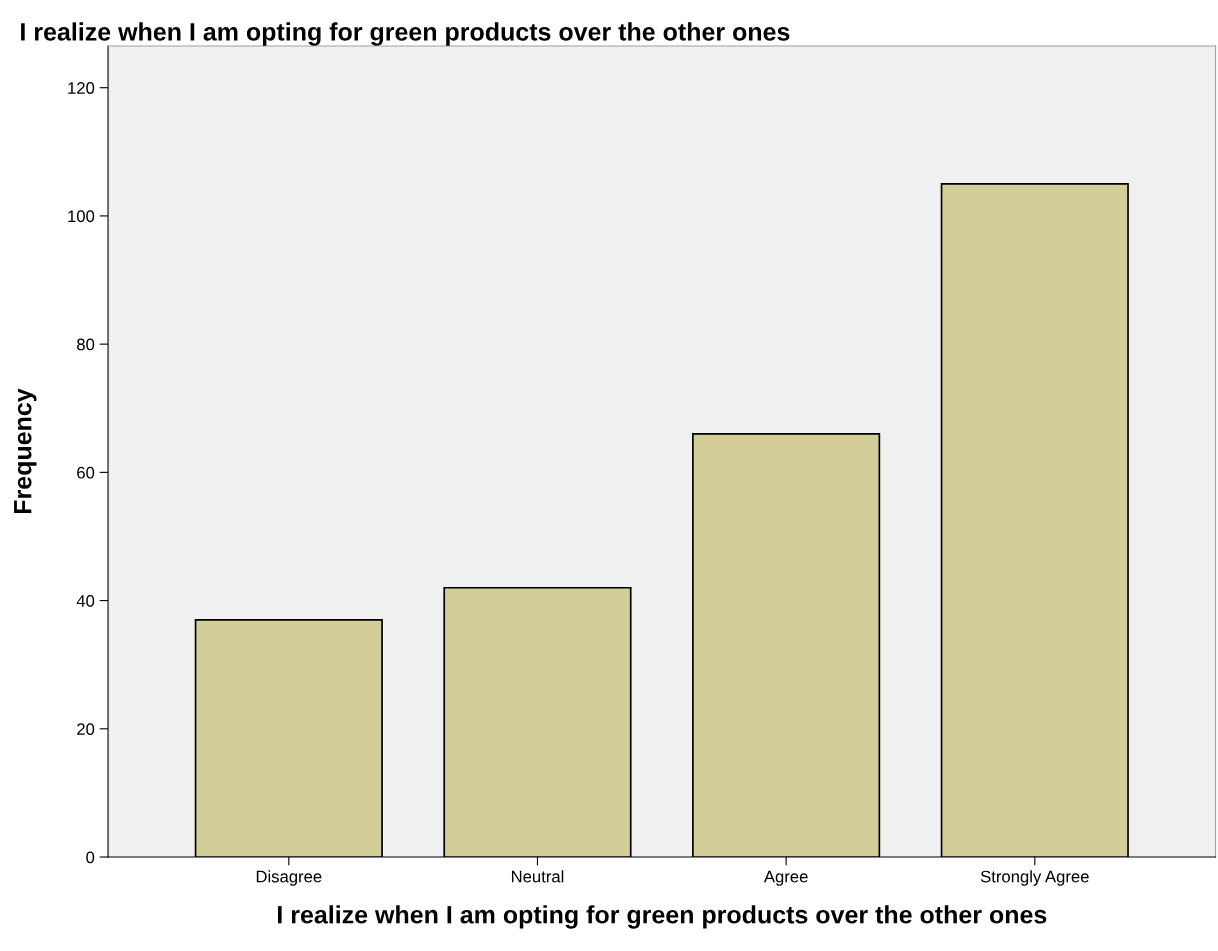 The height and width of the screenshot is (951, 1218). What do you see at coordinates (85, 601) in the screenshot?
I see `y-tick-label: 40` at bounding box center [85, 601].